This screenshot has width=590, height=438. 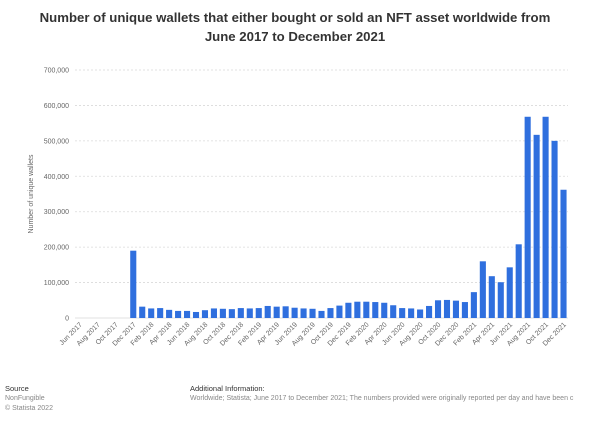 I want to click on source-block: Source NonFungible © Statista 2022, so click(x=29, y=399).